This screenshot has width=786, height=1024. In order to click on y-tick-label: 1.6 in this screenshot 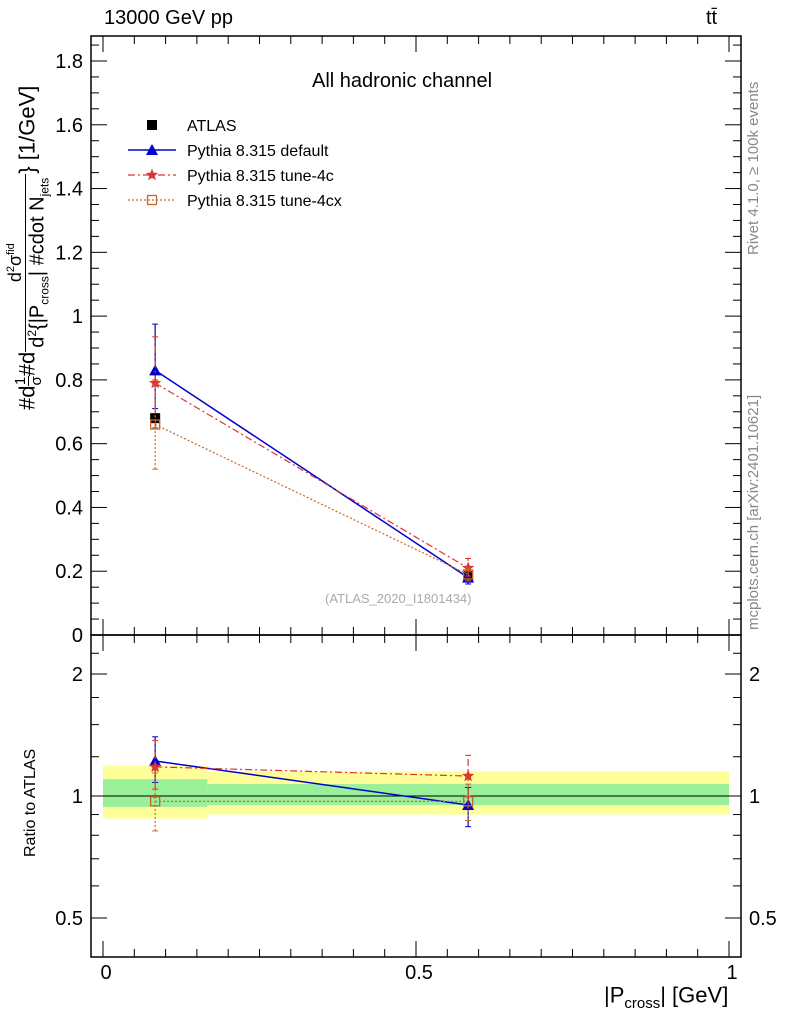, I will do `click(69, 126)`.